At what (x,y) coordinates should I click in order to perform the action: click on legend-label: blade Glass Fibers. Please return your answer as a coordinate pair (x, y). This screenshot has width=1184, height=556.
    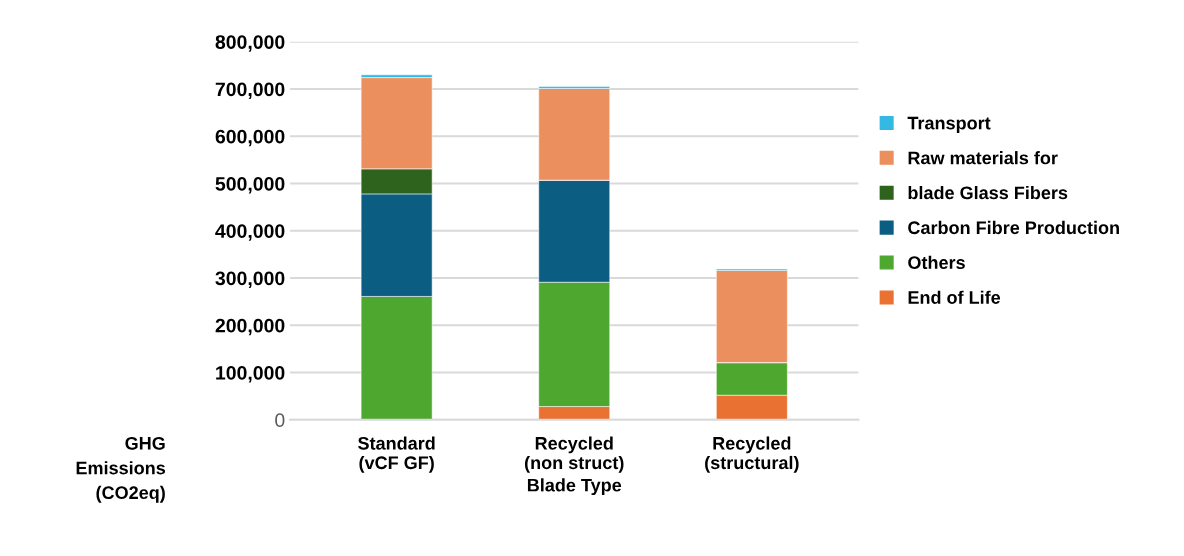
    Looking at the image, I should click on (988, 192).